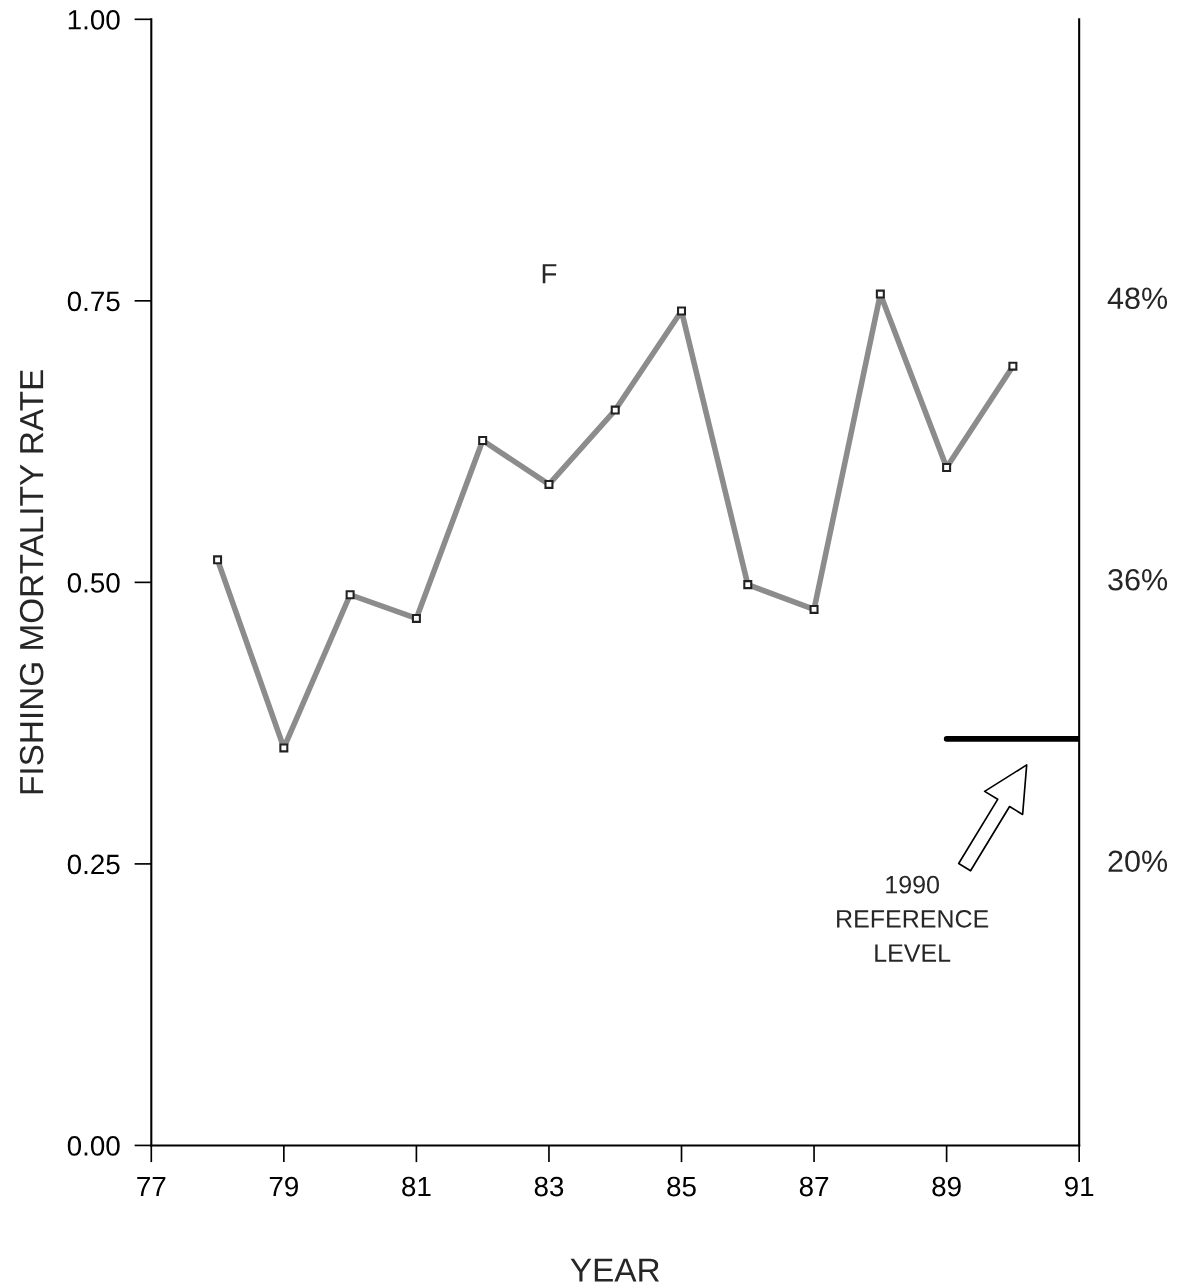 This screenshot has width=1182, height=1287. Describe the element at coordinates (283, 1186) in the screenshot. I see `x-tick-label: 79` at that location.